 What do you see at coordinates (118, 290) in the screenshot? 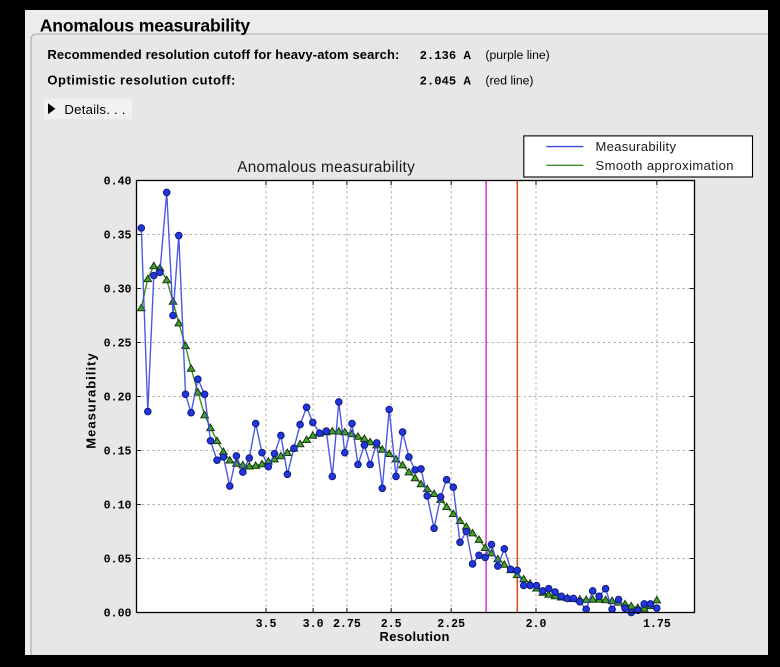
I see `svg-text: 0.30` at bounding box center [118, 290].